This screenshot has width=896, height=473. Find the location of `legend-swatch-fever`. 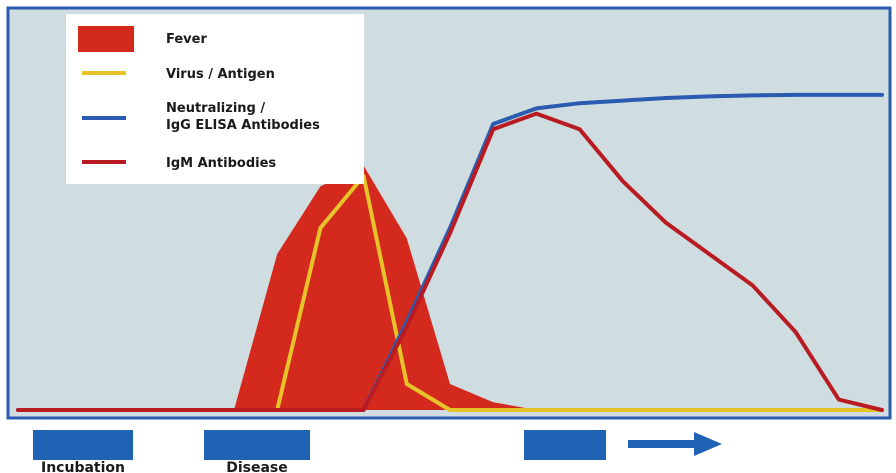

legend-swatch-fever is located at coordinates (106, 39).